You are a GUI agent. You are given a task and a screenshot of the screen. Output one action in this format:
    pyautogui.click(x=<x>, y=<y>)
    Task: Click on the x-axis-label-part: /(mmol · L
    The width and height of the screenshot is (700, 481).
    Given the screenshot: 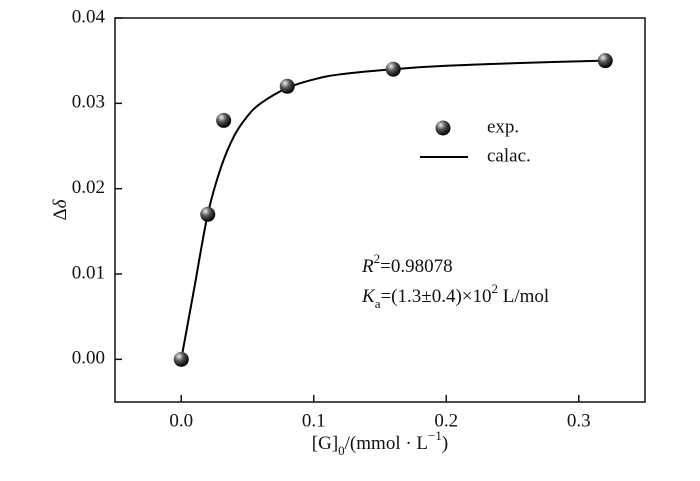 What is the action you would take?
    pyautogui.click(x=386, y=443)
    